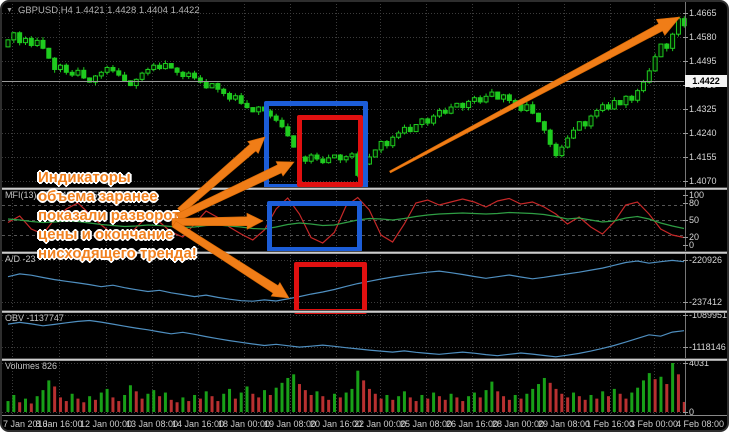 This screenshot has height=432, width=729. What do you see at coordinates (59, 424) in the screenshot?
I see `time-tick-label: 8 Jan 16:00` at bounding box center [59, 424].